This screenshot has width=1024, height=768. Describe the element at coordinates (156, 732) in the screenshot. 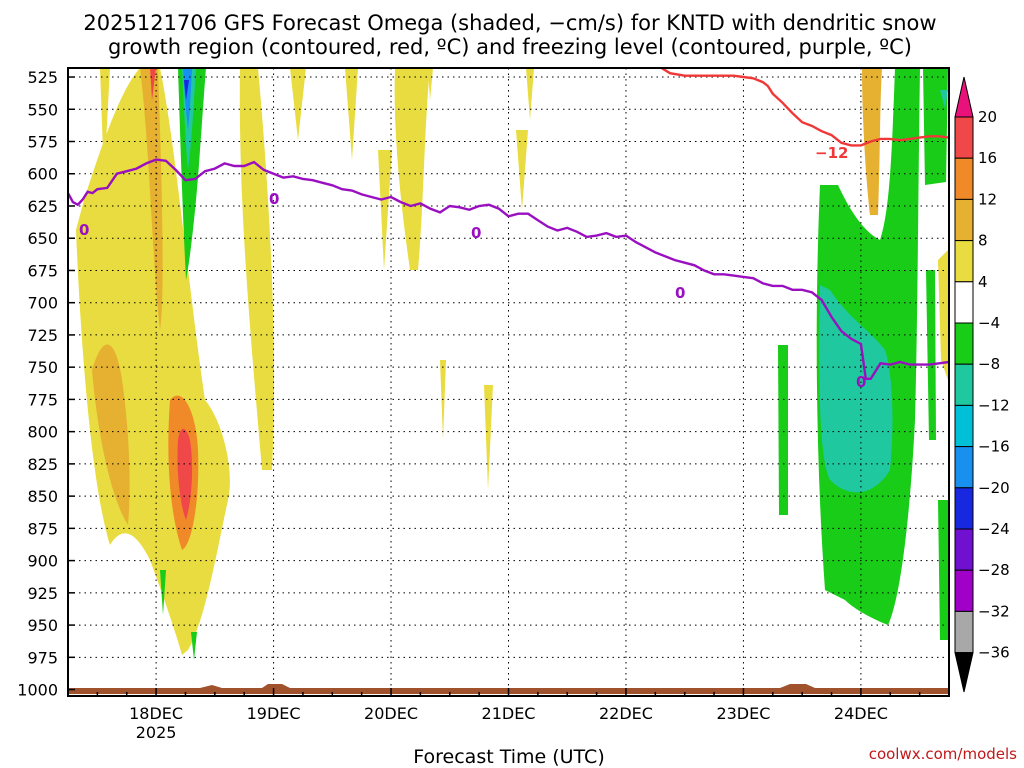

I see `x-tick-sublabel: 2025` at that location.